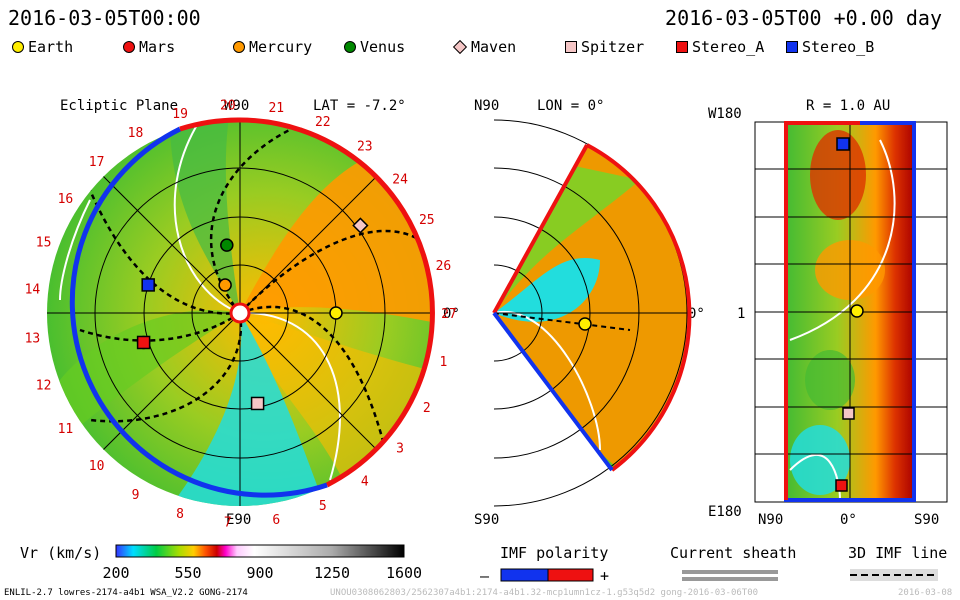 The image size is (960, 600). Describe the element at coordinates (604, 576) in the screenshot. I see `imf-plus-label: +` at that location.